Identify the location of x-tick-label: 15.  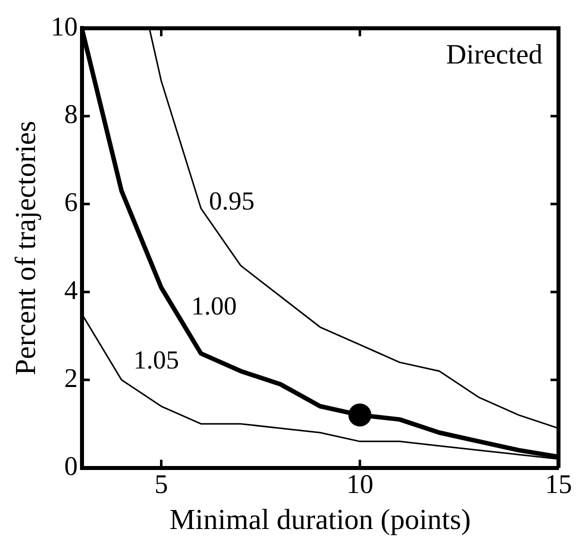
(558, 484).